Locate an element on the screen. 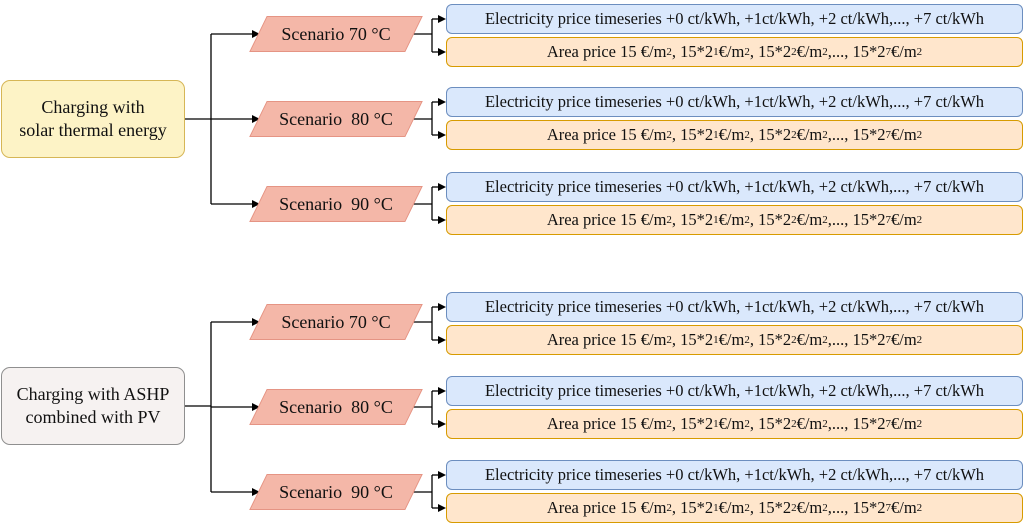 This screenshot has height=526, width=1024. scenario-1-80: Scenario 80 °C is located at coordinates (336, 119).